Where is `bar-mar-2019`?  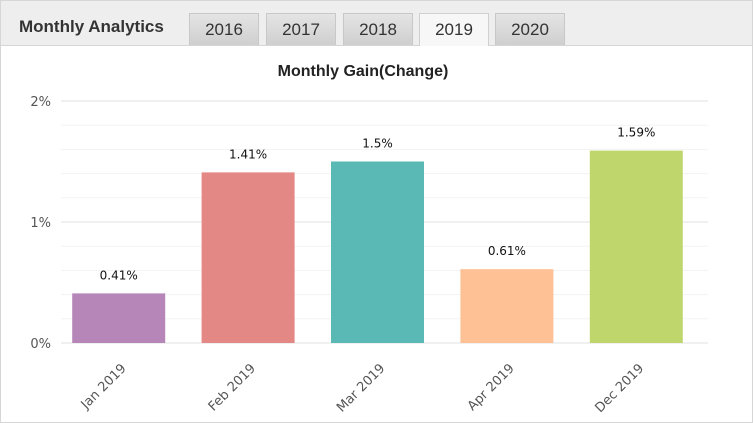 bar-mar-2019 is located at coordinates (377, 252).